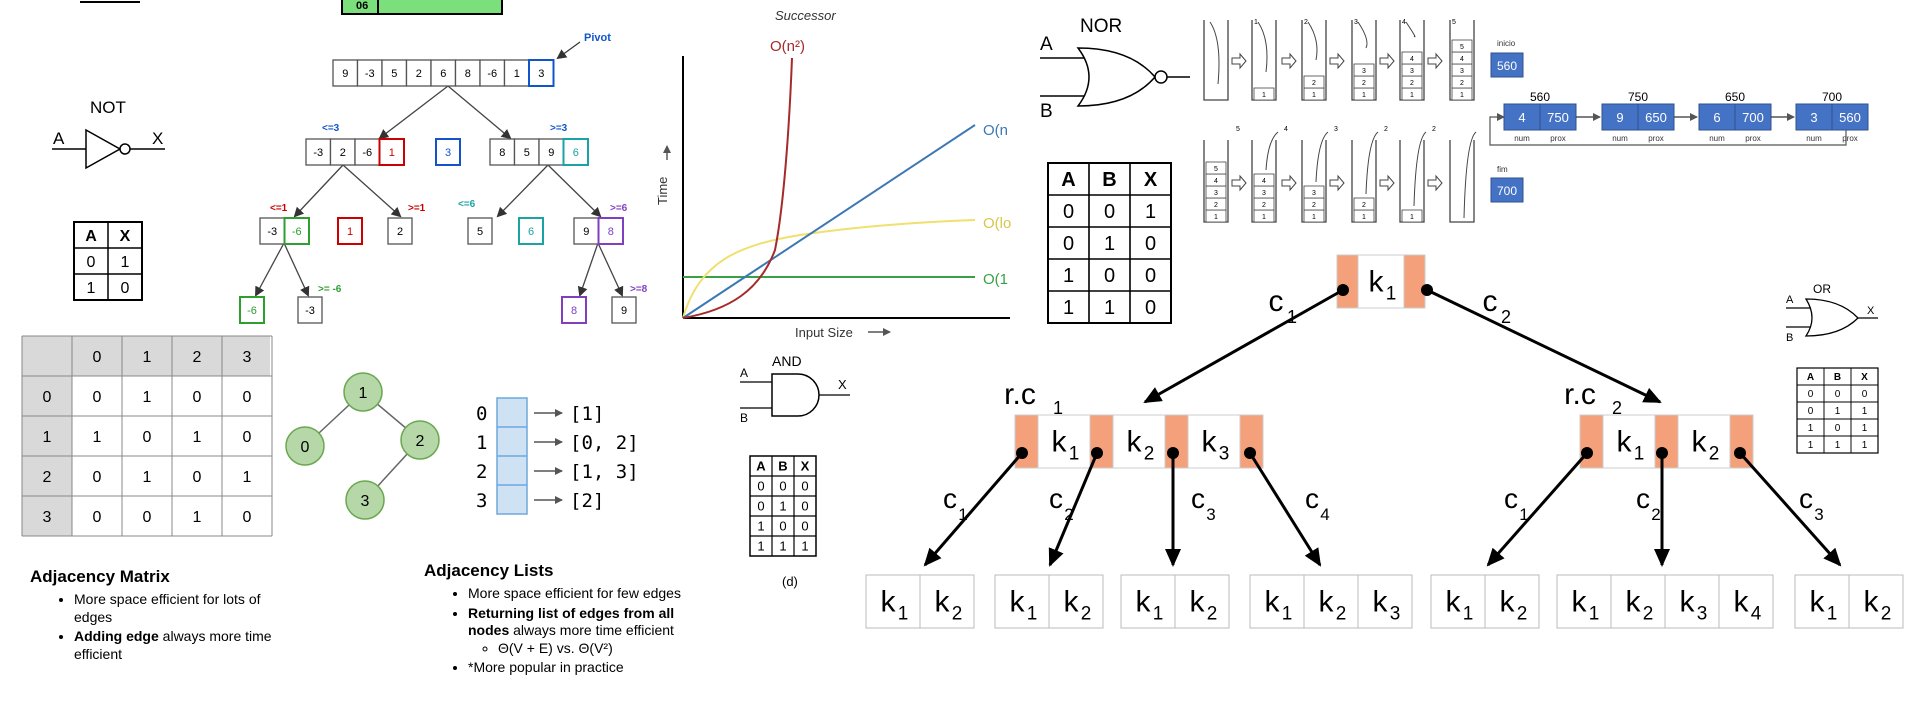 Image resolution: width=1920 pixels, height=714 pixels. What do you see at coordinates (1020, 394) in the screenshot?
I see `btree-rc-label: r.c` at bounding box center [1020, 394].